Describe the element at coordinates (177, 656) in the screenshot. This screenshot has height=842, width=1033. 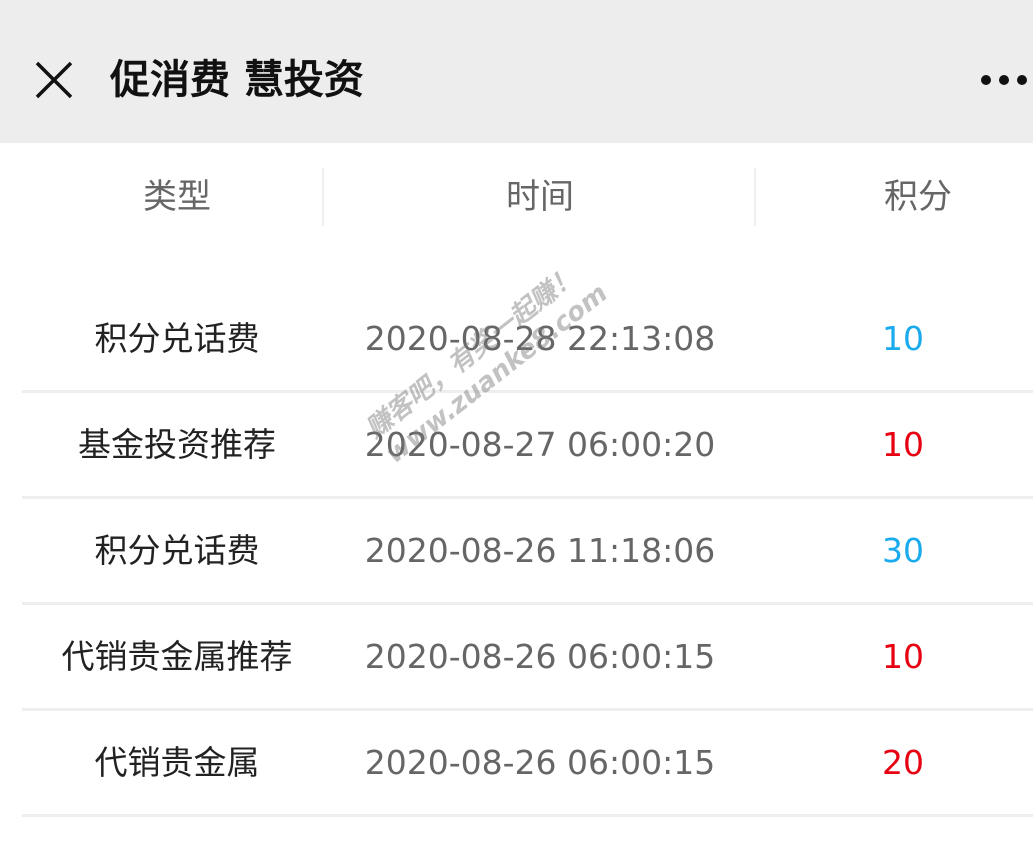
I see `row-type: 代销贵金属推荐` at that location.